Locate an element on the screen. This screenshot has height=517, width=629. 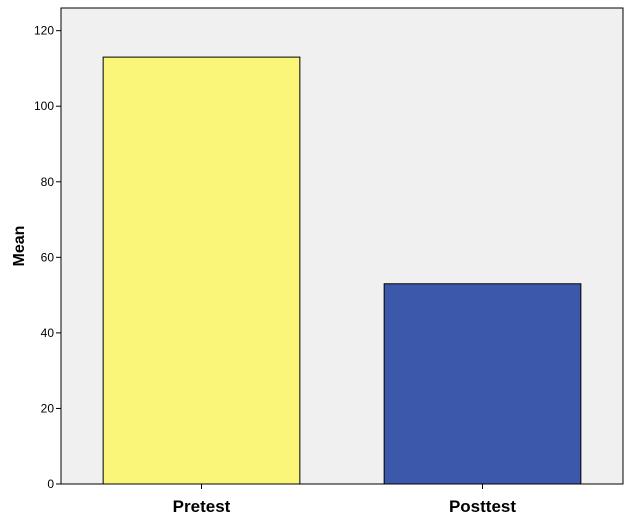
y-tick-label: 0 is located at coordinates (50, 484).